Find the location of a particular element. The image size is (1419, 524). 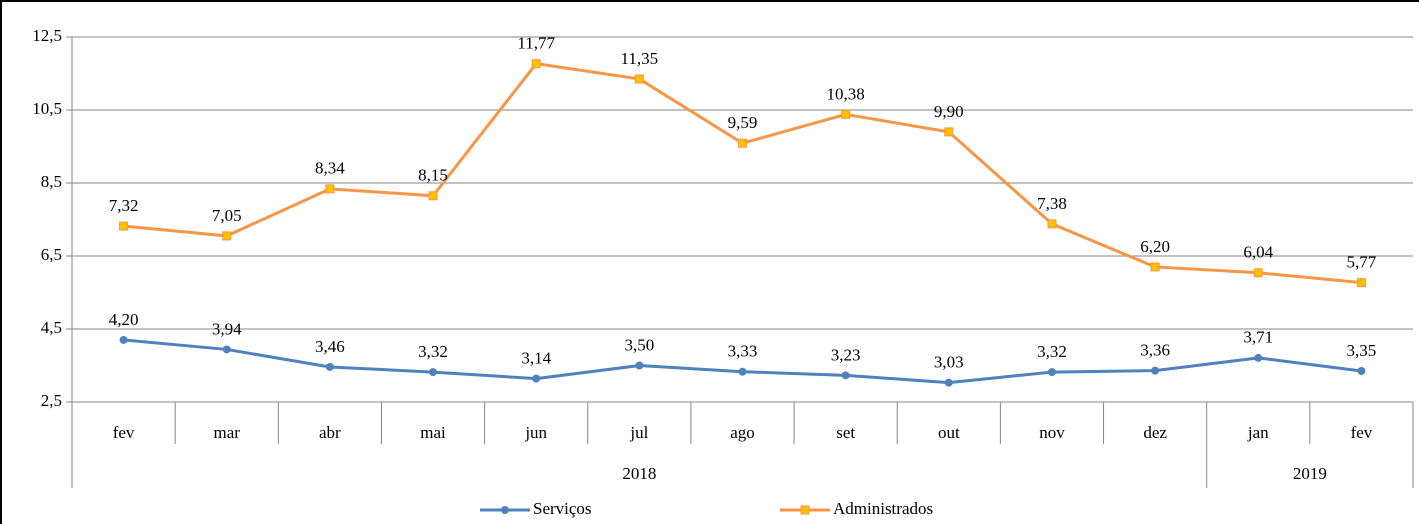

data-label: 11,77 is located at coordinates (536, 43).